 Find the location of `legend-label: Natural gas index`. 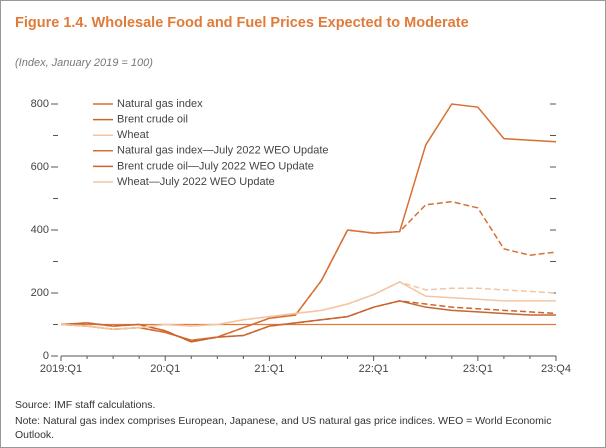

legend-label: Natural gas index is located at coordinates (160, 104).